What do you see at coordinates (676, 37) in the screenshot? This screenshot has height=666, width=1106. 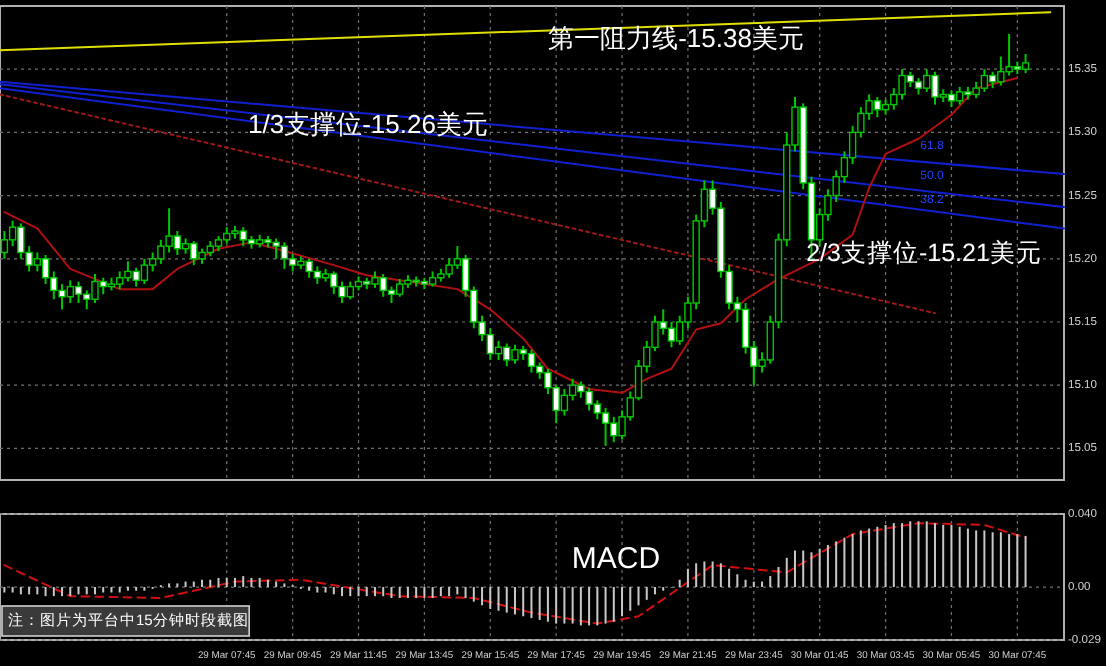 I see `annotation: 第一阻力线-15.38美元` at bounding box center [676, 37].